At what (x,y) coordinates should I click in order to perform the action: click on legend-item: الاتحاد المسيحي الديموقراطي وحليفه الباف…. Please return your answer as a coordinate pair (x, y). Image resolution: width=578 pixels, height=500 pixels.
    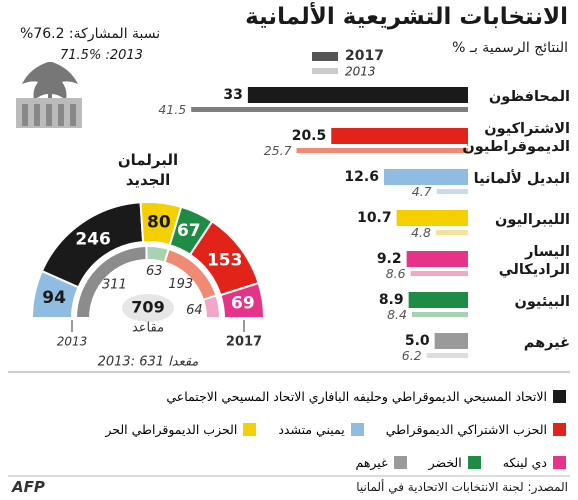
    Looking at the image, I should click on (366, 396).